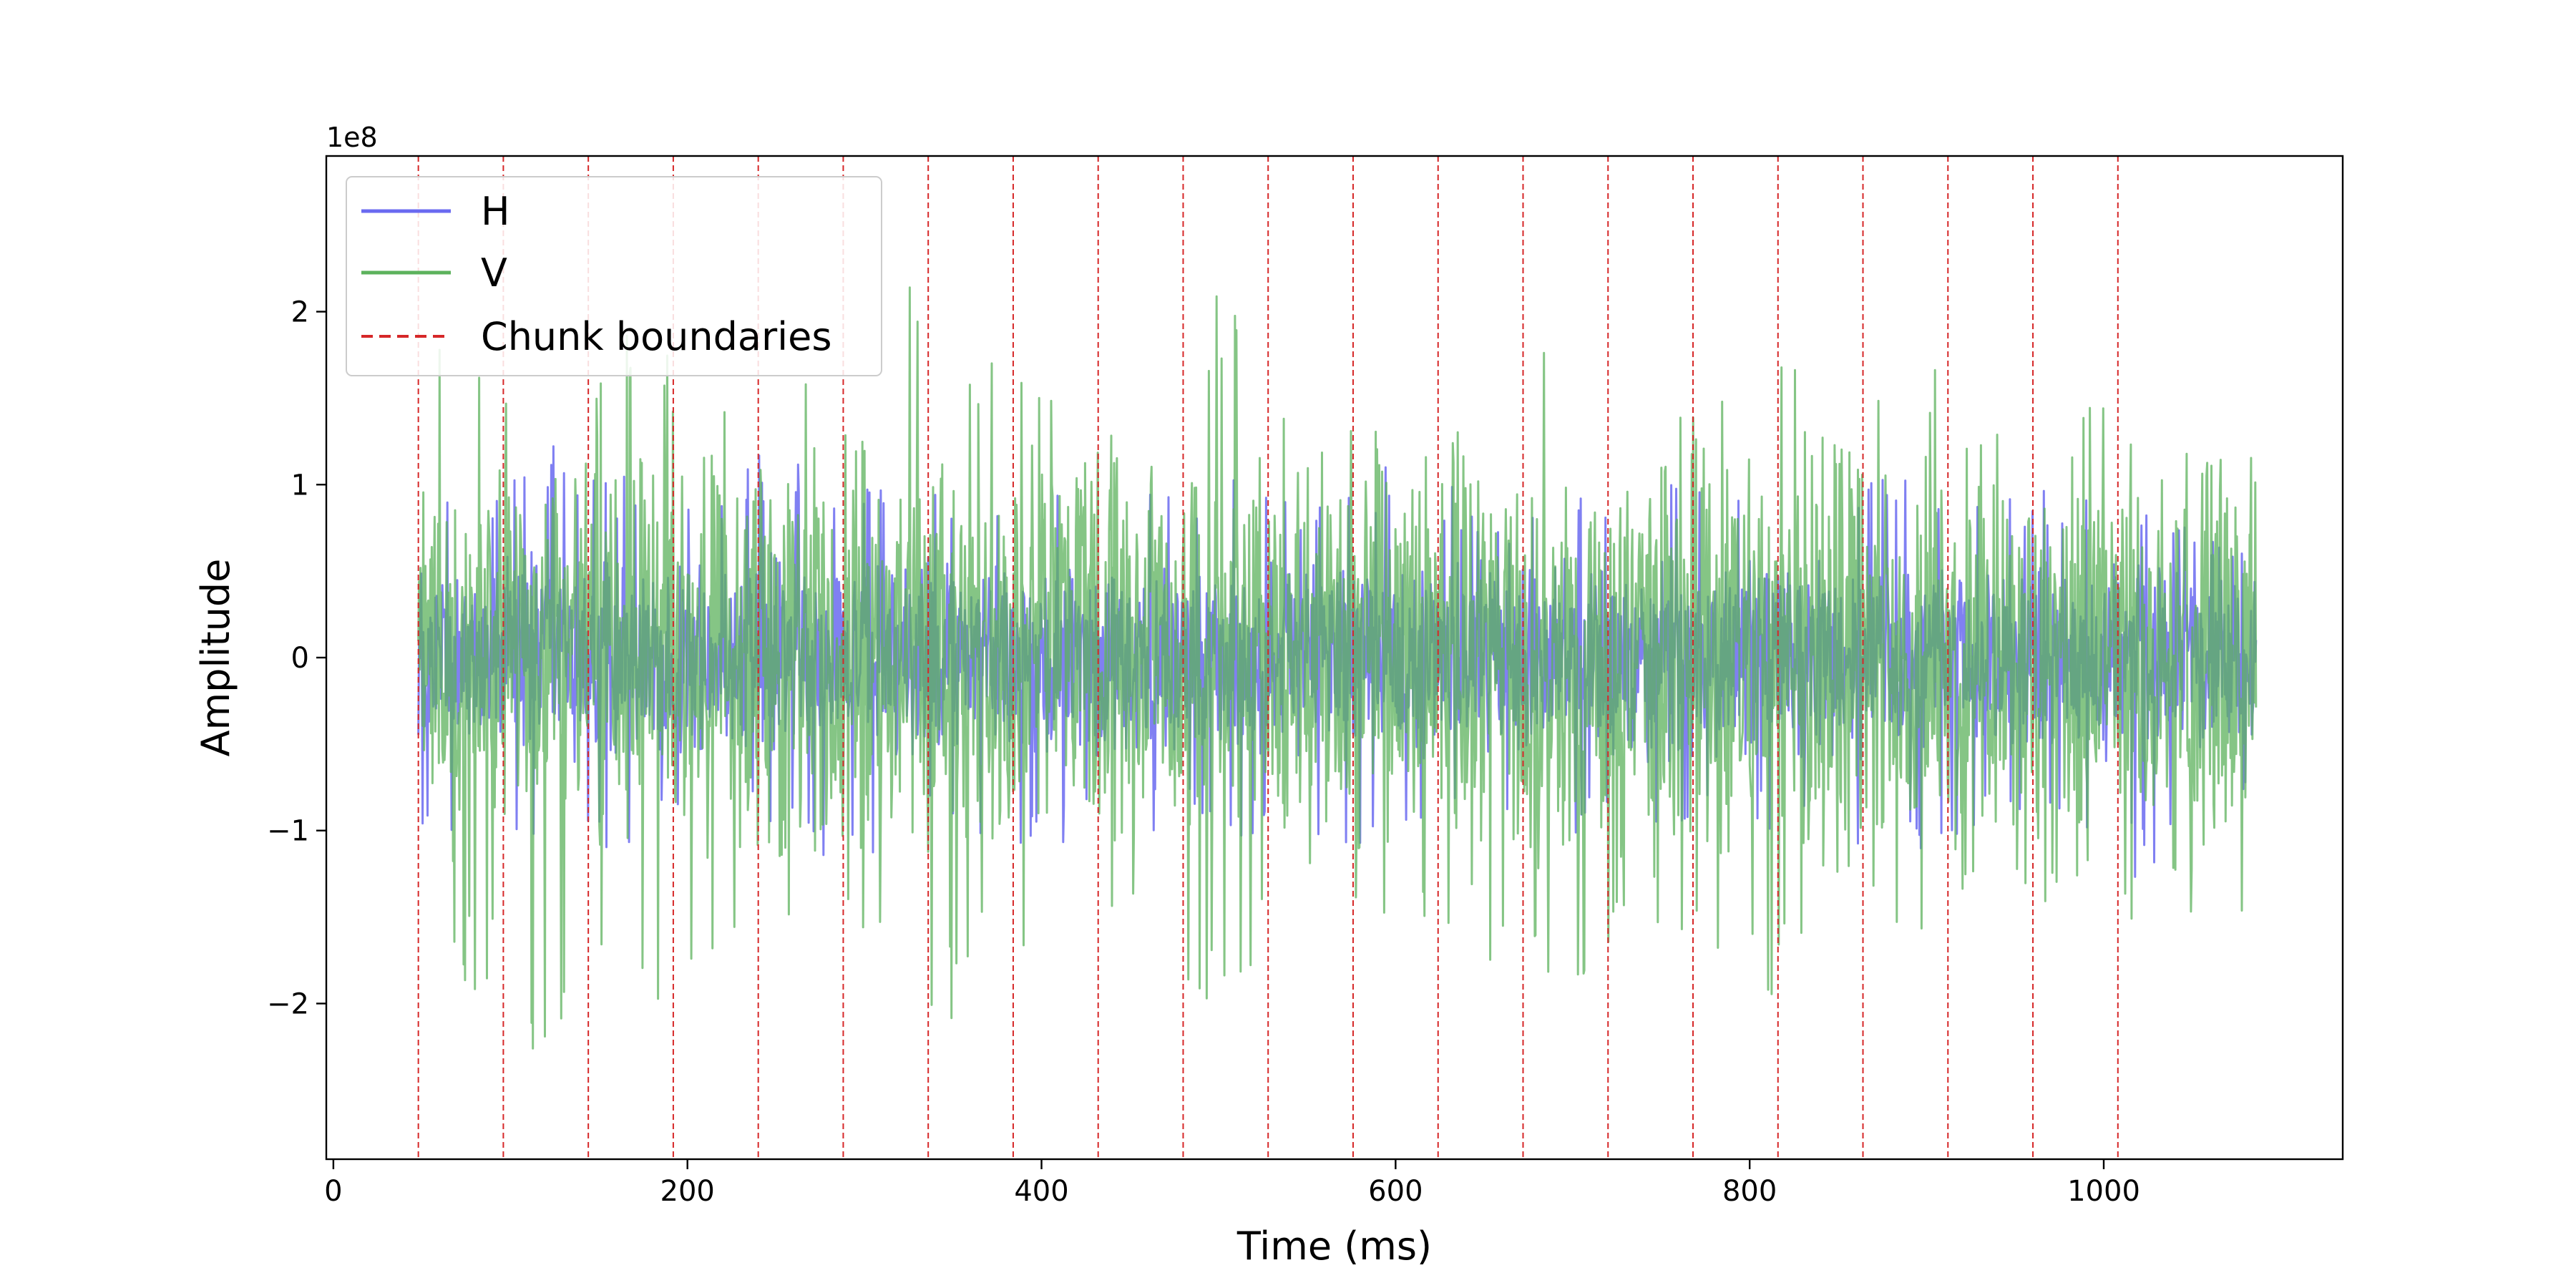 Image resolution: width=2576 pixels, height=1288 pixels. What do you see at coordinates (495, 211) in the screenshot?
I see `legend-h-label: H` at bounding box center [495, 211].